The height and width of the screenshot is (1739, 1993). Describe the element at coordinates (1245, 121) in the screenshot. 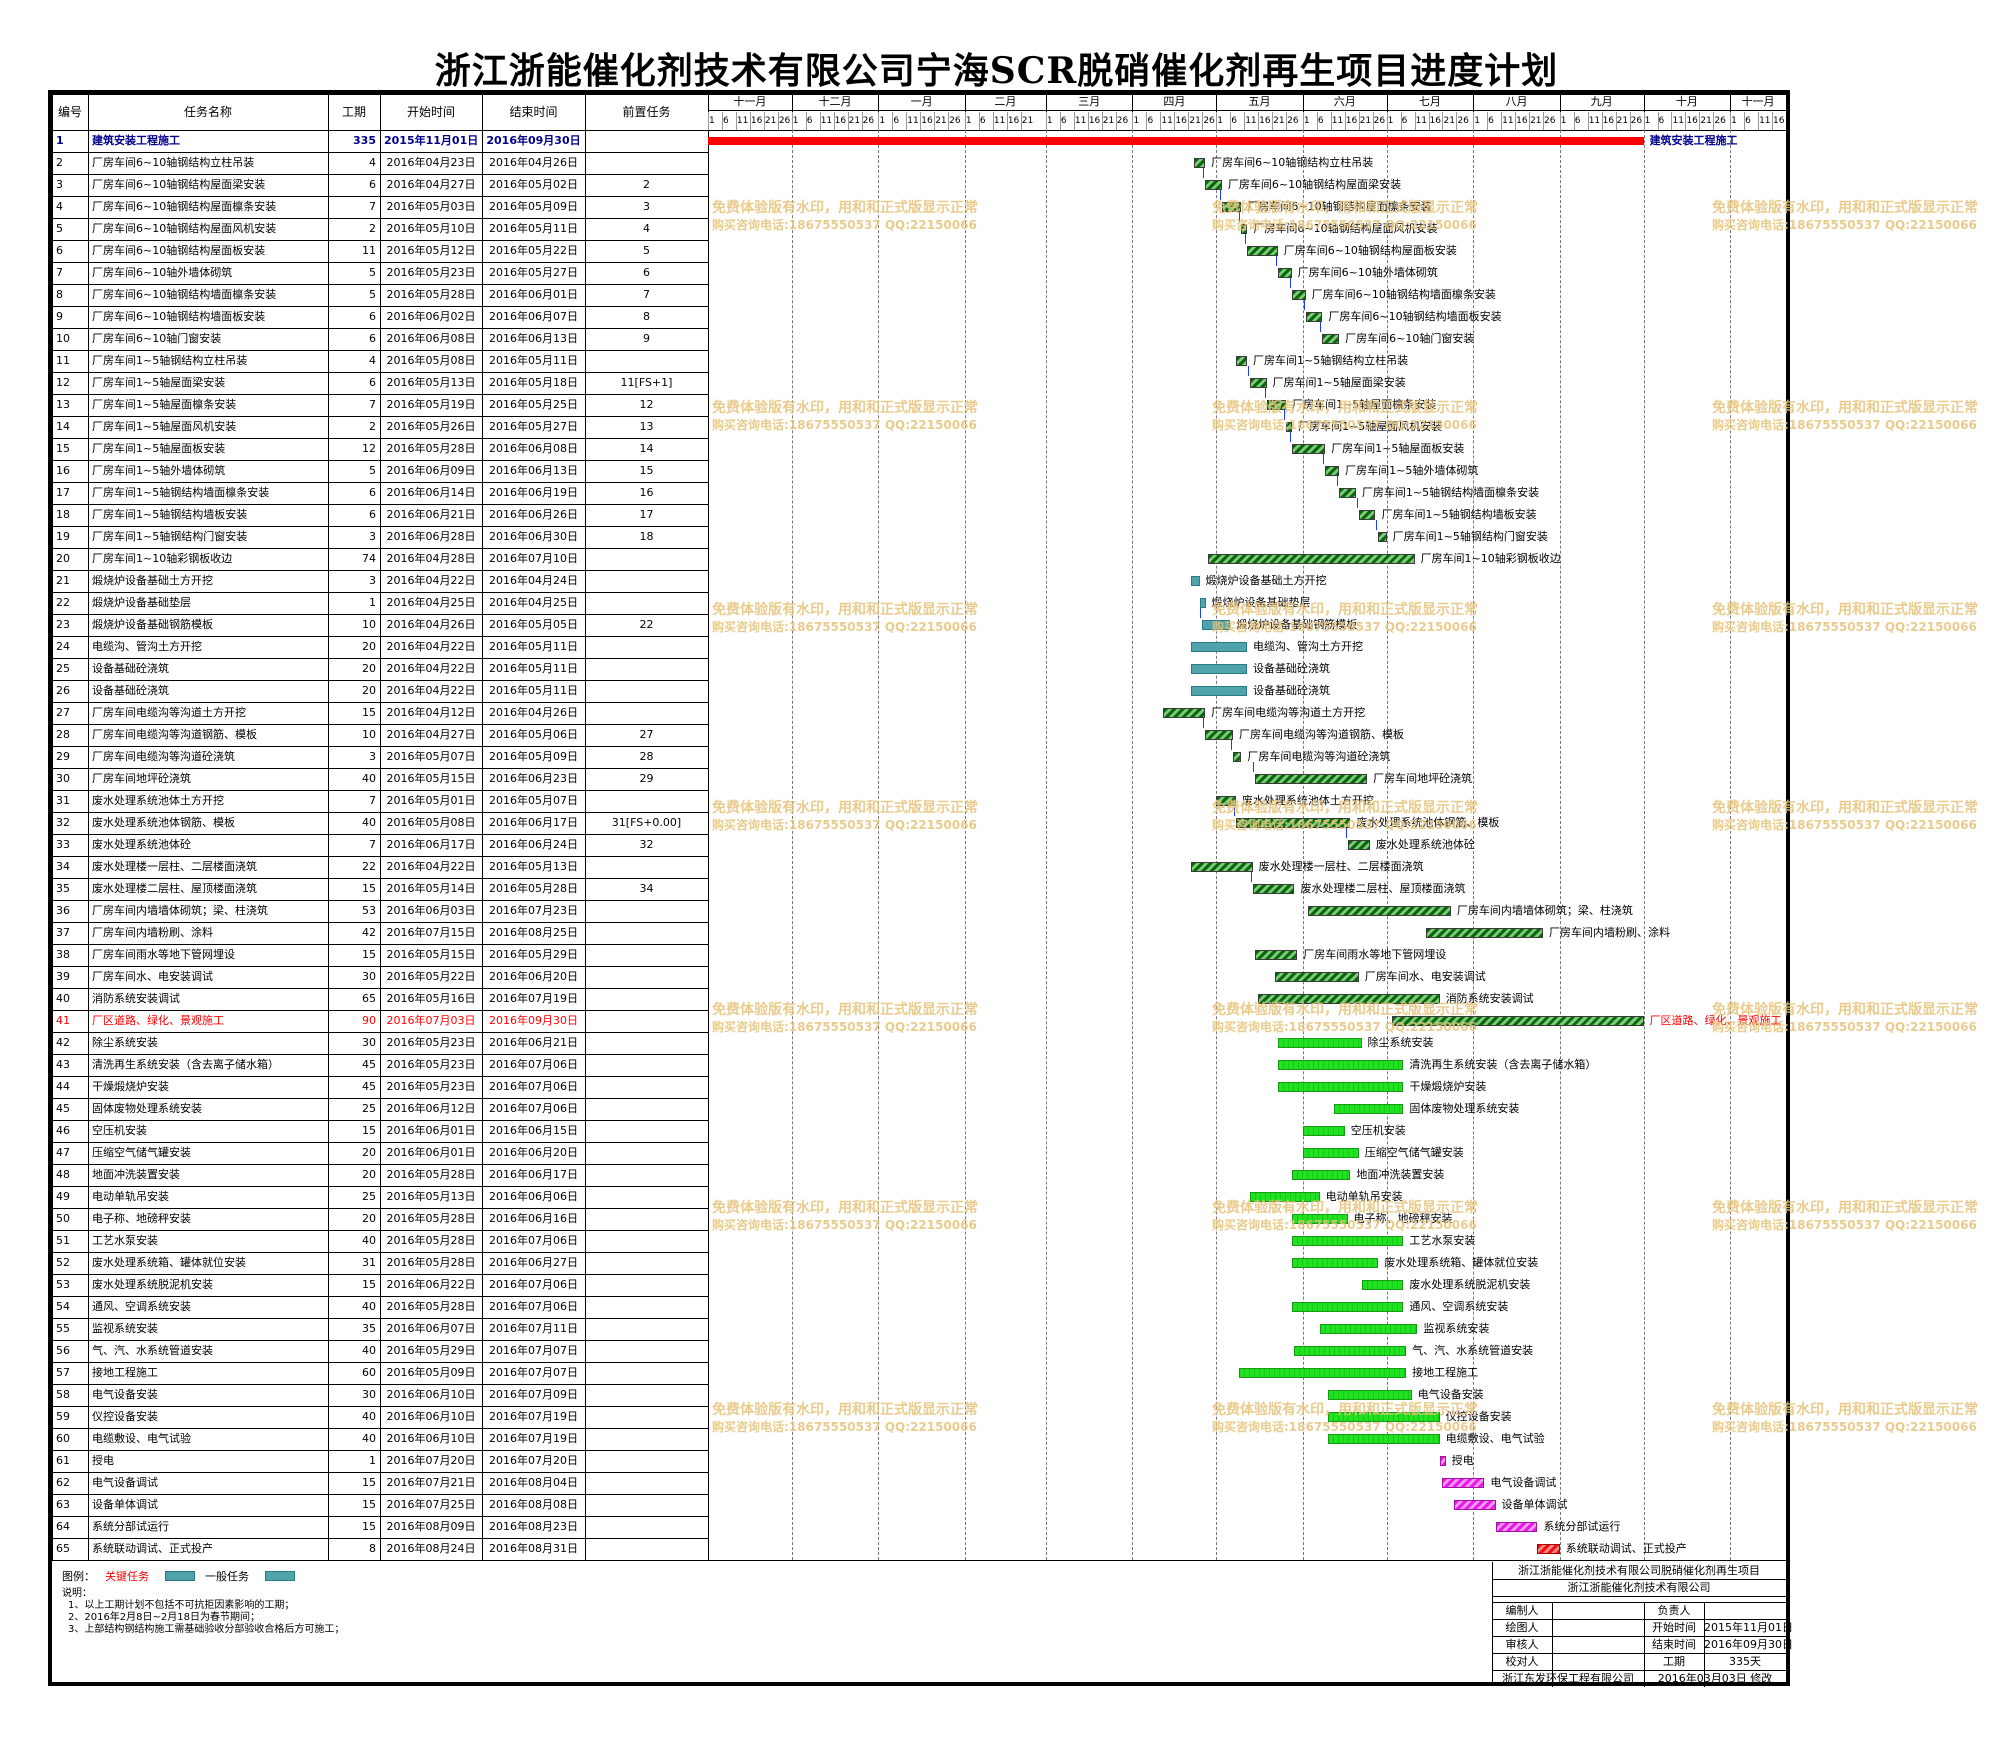

I see `day-tick` at that location.